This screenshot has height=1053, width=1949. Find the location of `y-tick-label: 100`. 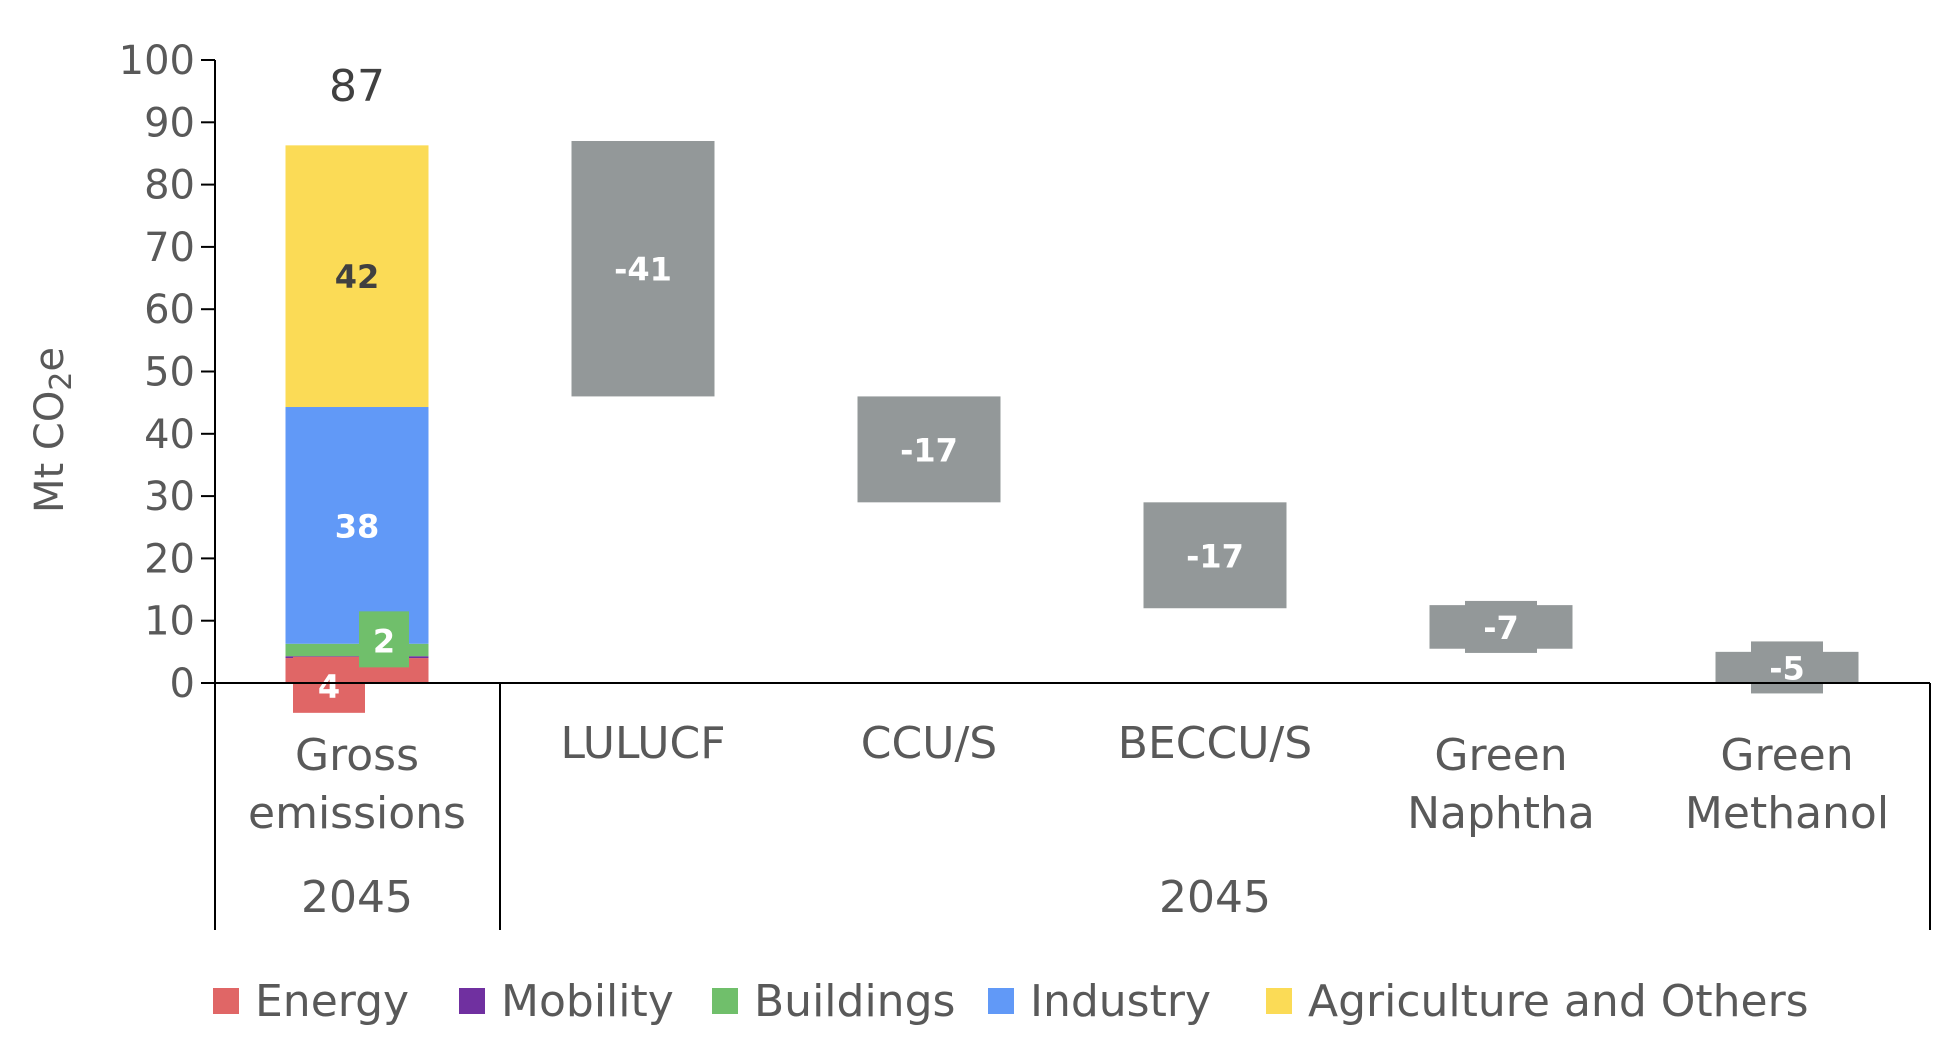

y-tick-label: 100 is located at coordinates (157, 61).